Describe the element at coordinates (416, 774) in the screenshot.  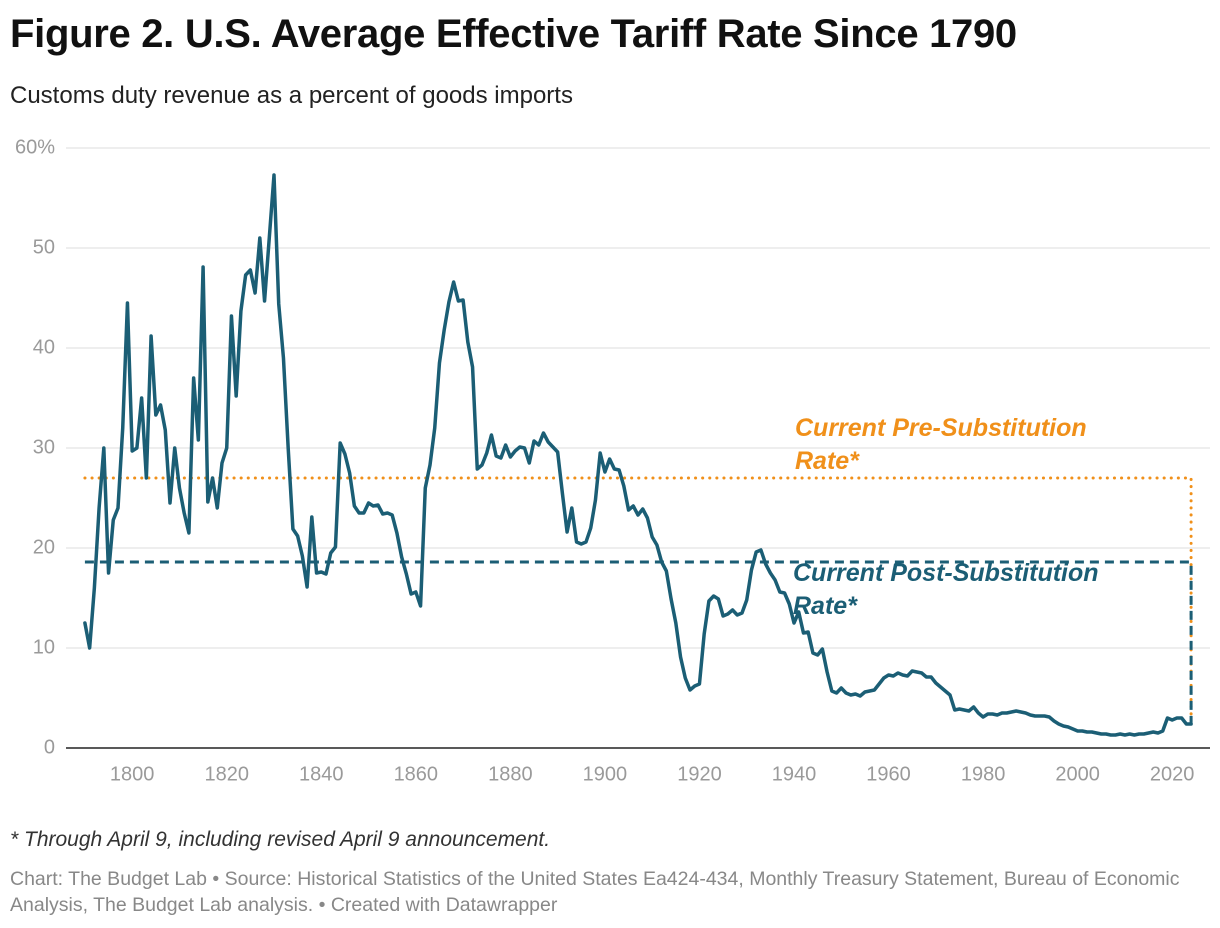
I see `x-tick-label: 1860` at that location.